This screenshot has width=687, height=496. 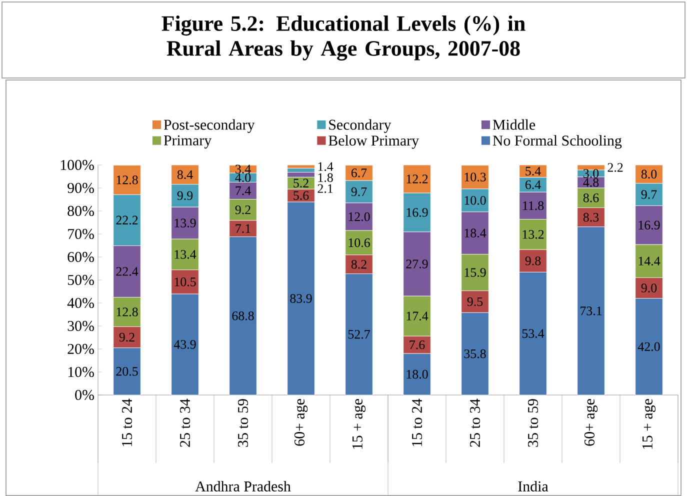 I want to click on y-tick-label: 90%, so click(x=81, y=187).